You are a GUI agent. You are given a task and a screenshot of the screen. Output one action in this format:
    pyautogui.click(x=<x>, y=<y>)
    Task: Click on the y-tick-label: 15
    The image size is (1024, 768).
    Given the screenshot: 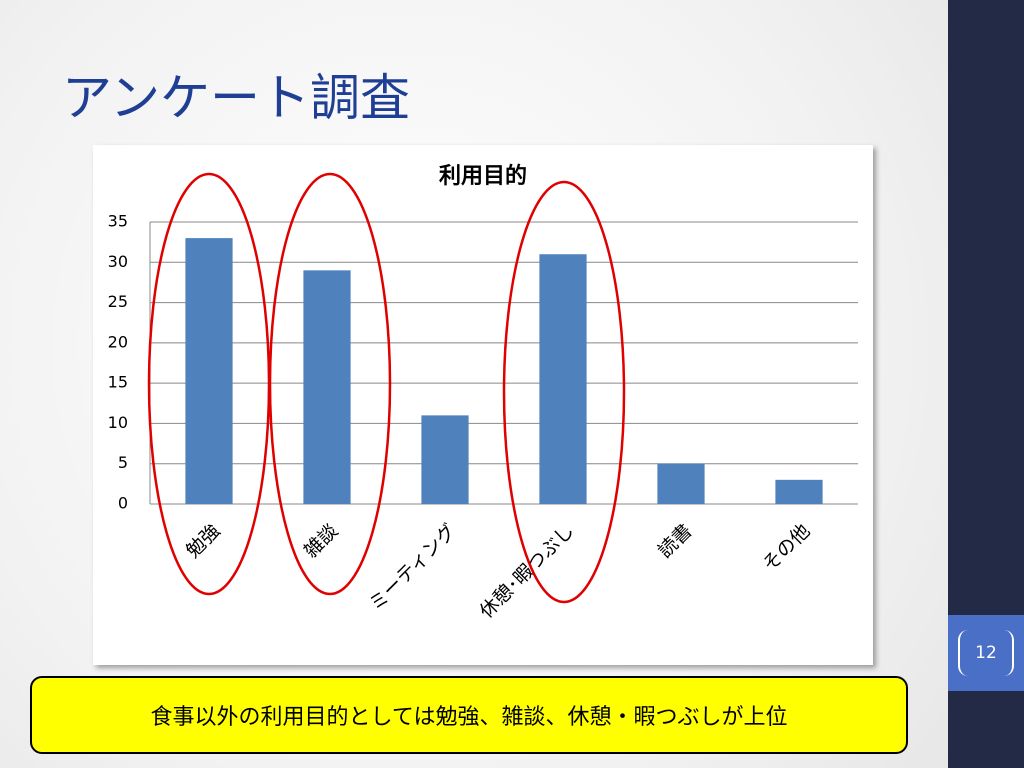 What is the action you would take?
    pyautogui.click(x=118, y=382)
    